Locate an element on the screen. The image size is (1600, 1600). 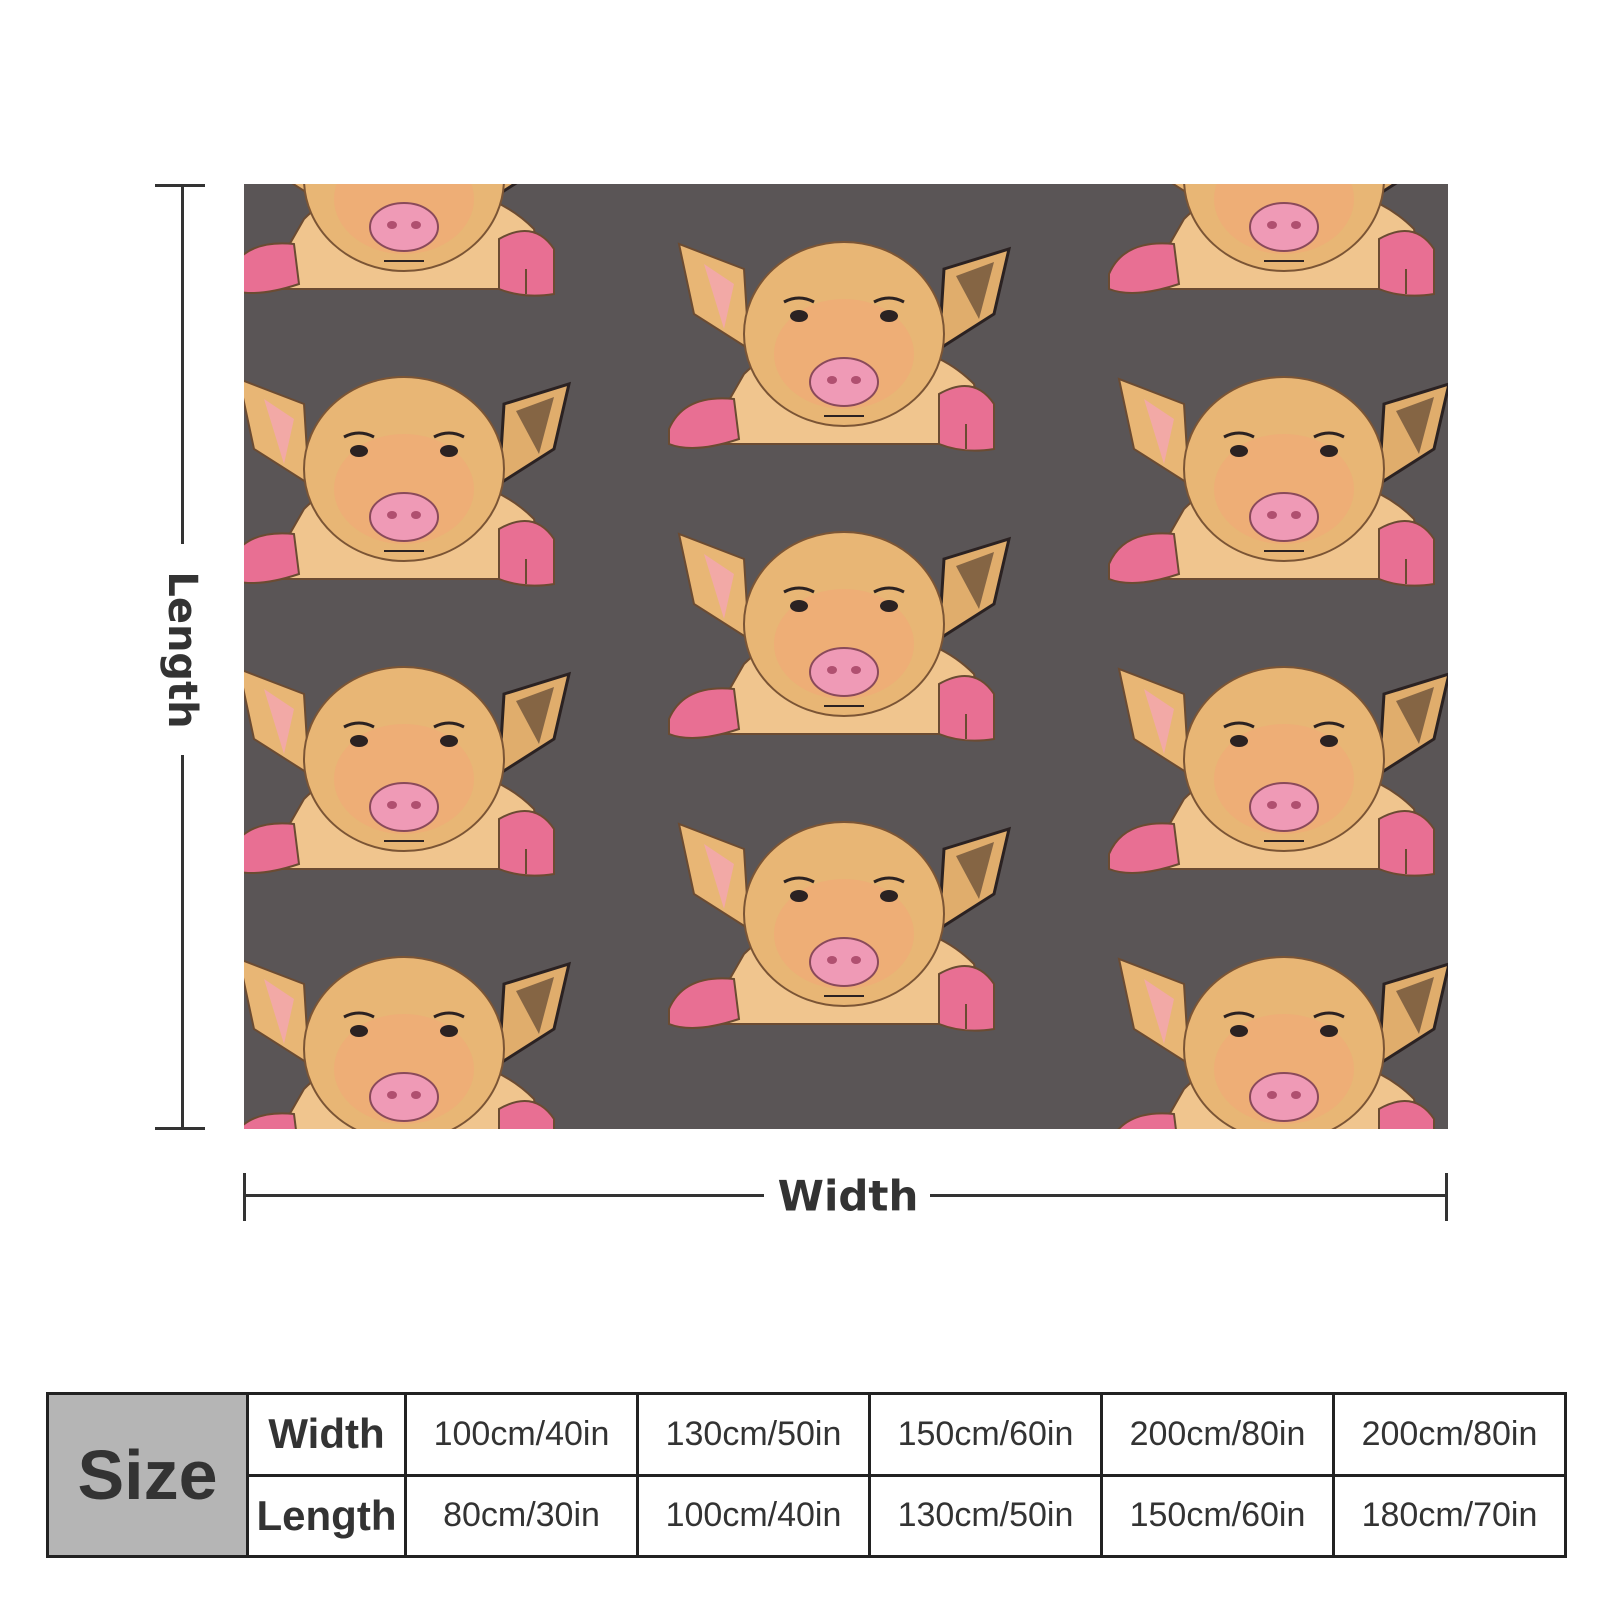
width-line-left is located at coordinates (504, 1195).